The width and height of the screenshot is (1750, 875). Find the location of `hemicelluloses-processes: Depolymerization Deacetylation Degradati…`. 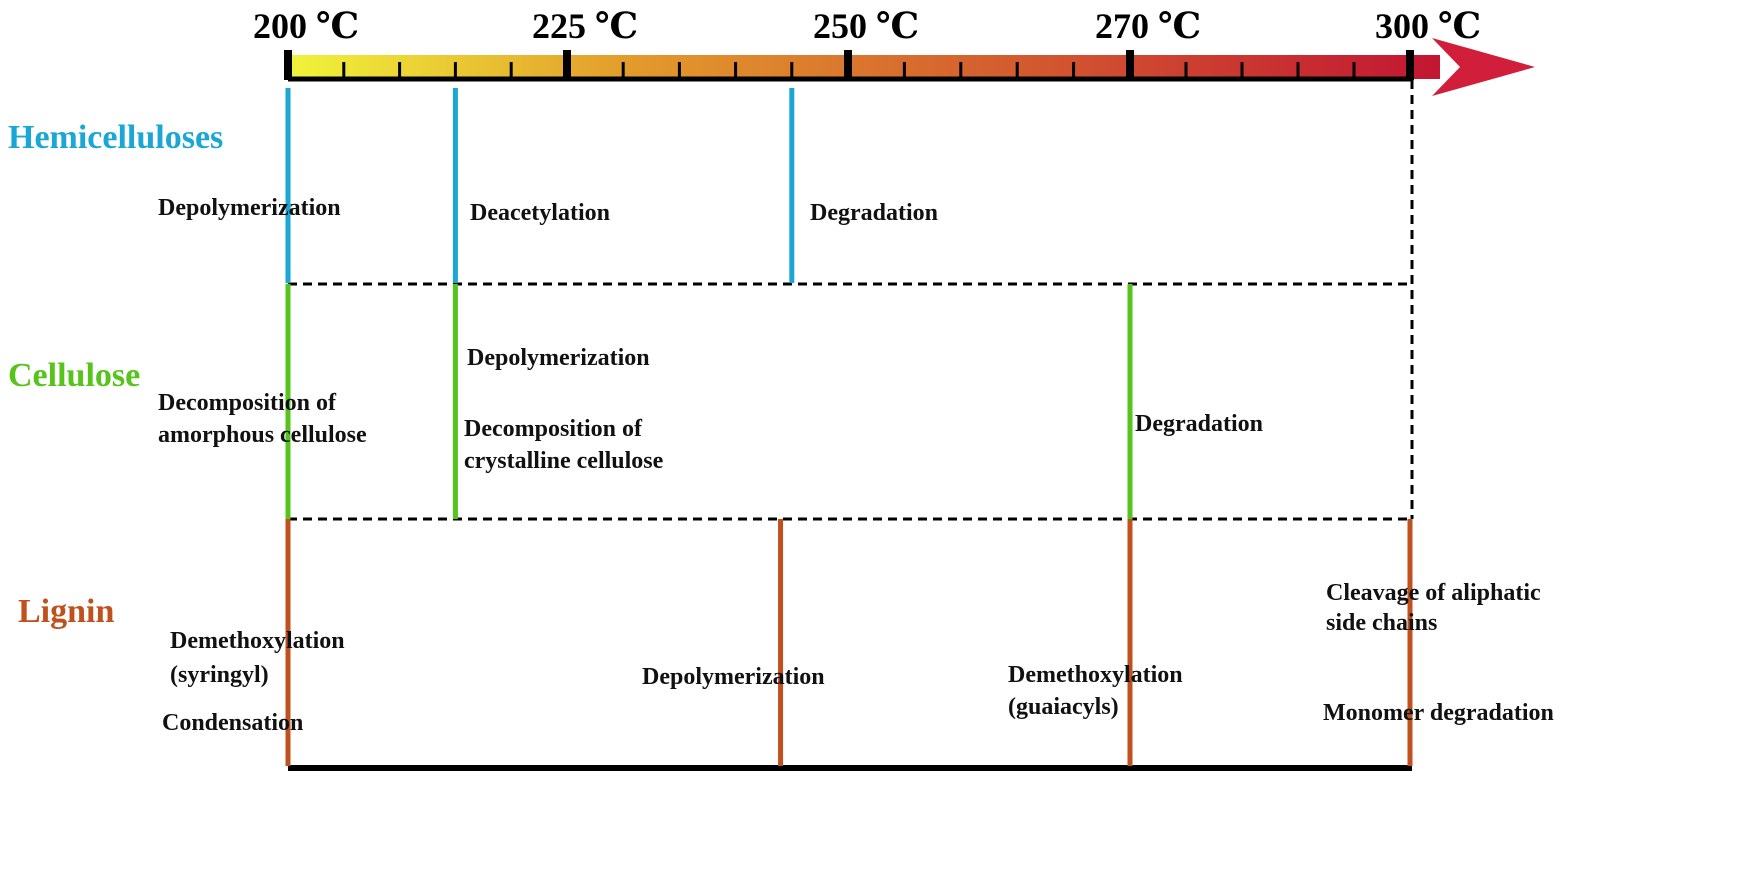

hemicelluloses-processes: Depolymerization Deacetylation Degradati… is located at coordinates (548, 210).